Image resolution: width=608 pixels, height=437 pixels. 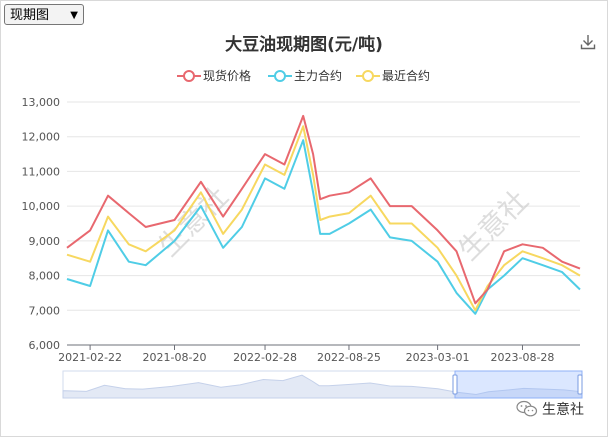 I want to click on y-tick-label: 7,000, so click(x=45, y=310).